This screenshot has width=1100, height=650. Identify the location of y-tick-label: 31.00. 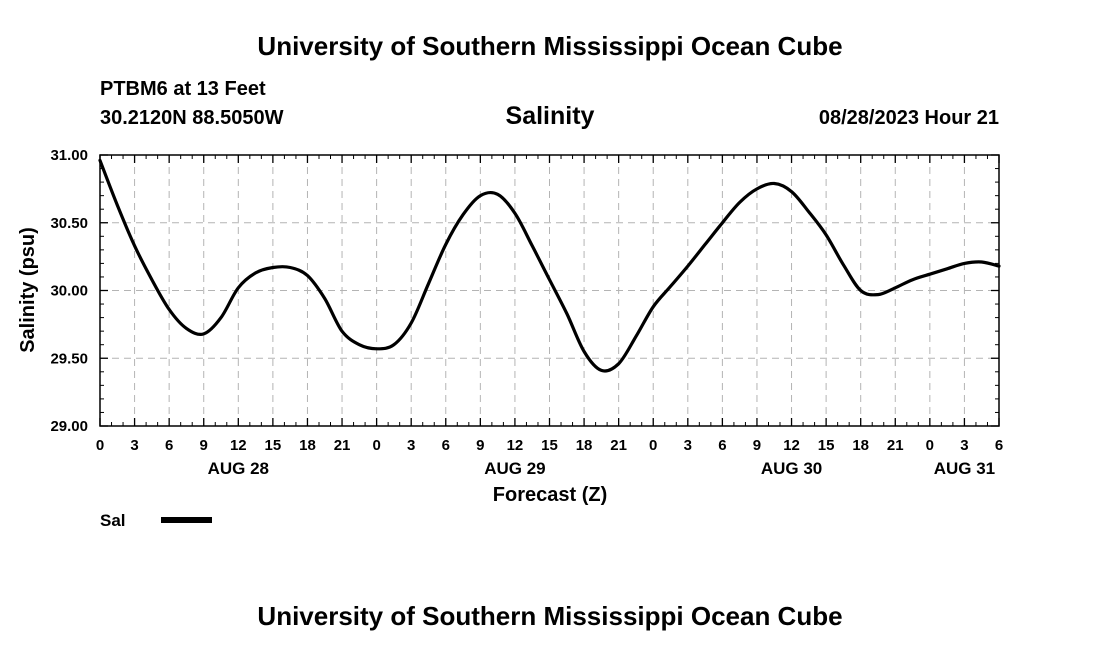
(69, 155).